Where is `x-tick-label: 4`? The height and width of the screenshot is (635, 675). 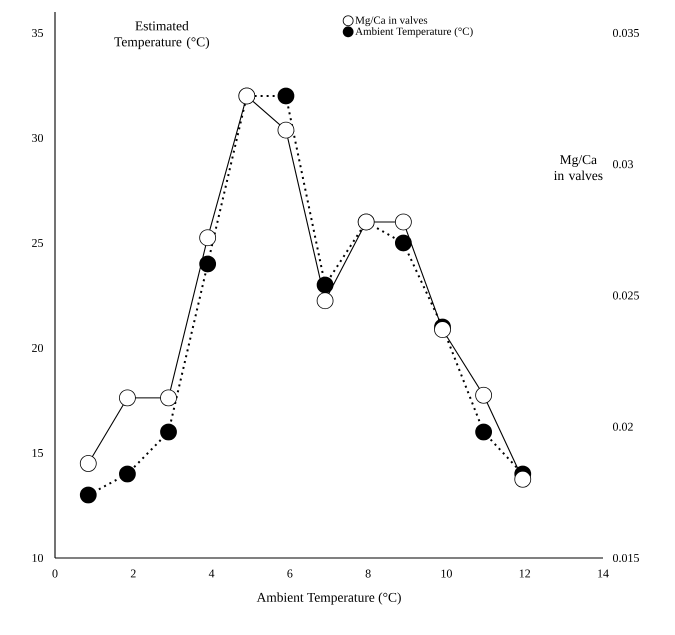
x-tick-label: 4 is located at coordinates (211, 574).